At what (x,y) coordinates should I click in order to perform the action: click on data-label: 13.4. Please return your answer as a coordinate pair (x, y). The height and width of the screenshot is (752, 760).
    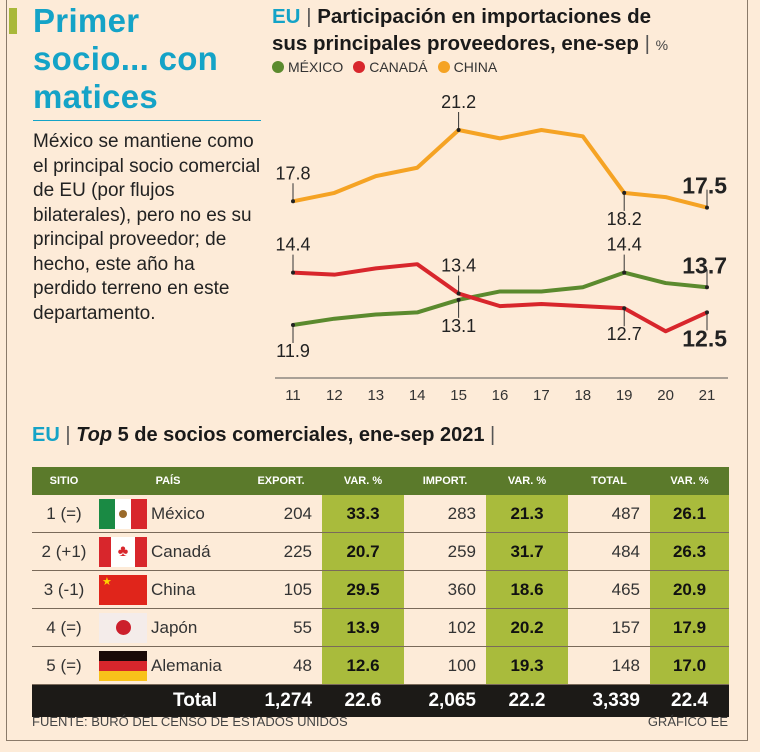
    Looking at the image, I should click on (458, 266).